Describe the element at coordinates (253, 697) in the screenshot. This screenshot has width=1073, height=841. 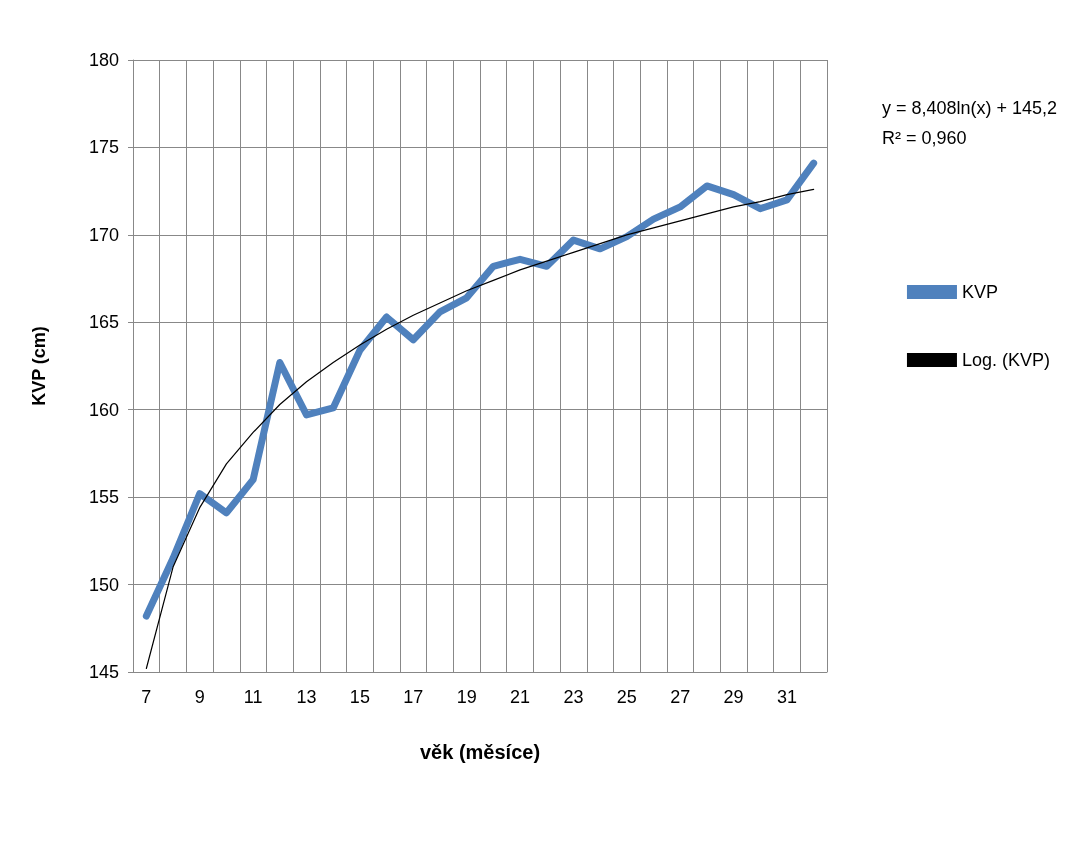
I see `x-tick-label: 11` at that location.